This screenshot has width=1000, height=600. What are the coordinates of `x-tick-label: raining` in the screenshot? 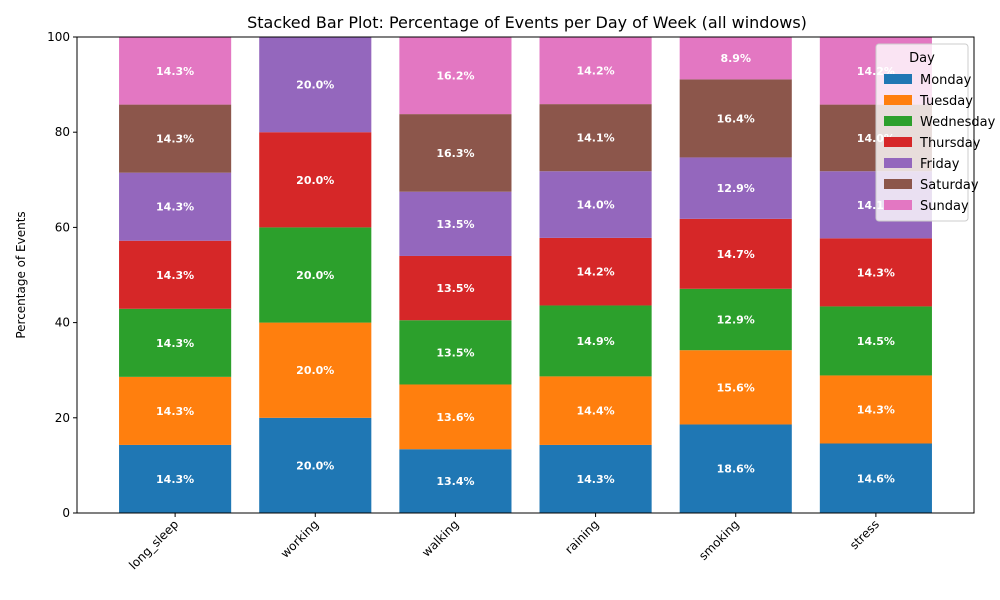 It's located at (581, 536).